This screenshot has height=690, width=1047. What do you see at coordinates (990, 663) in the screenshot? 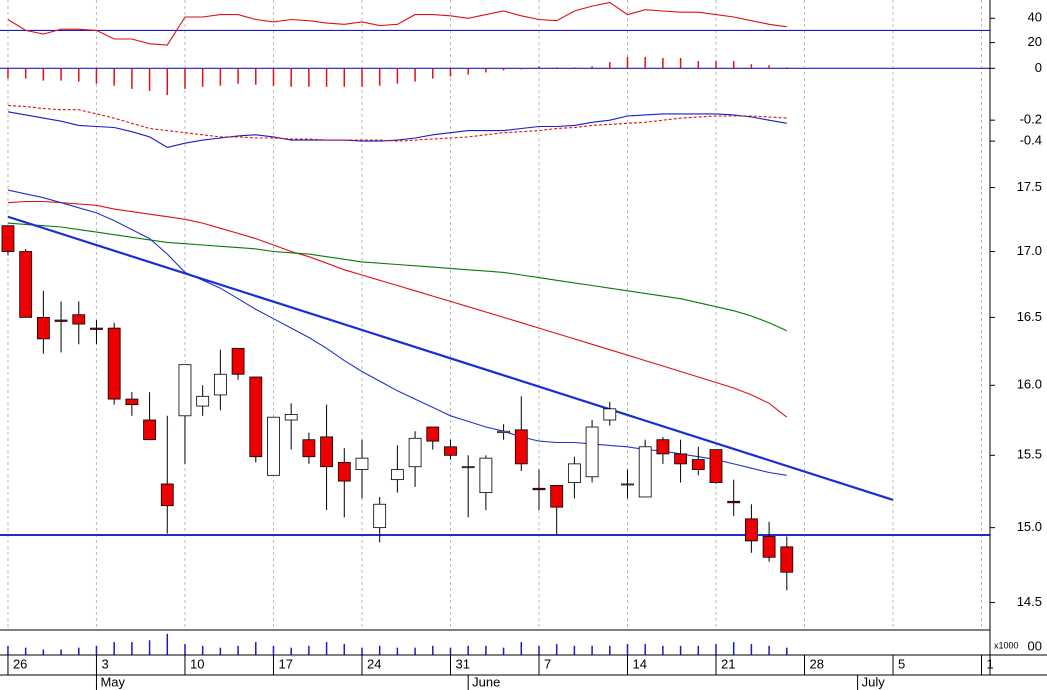
I see `x-tick-label: 1` at bounding box center [990, 663].